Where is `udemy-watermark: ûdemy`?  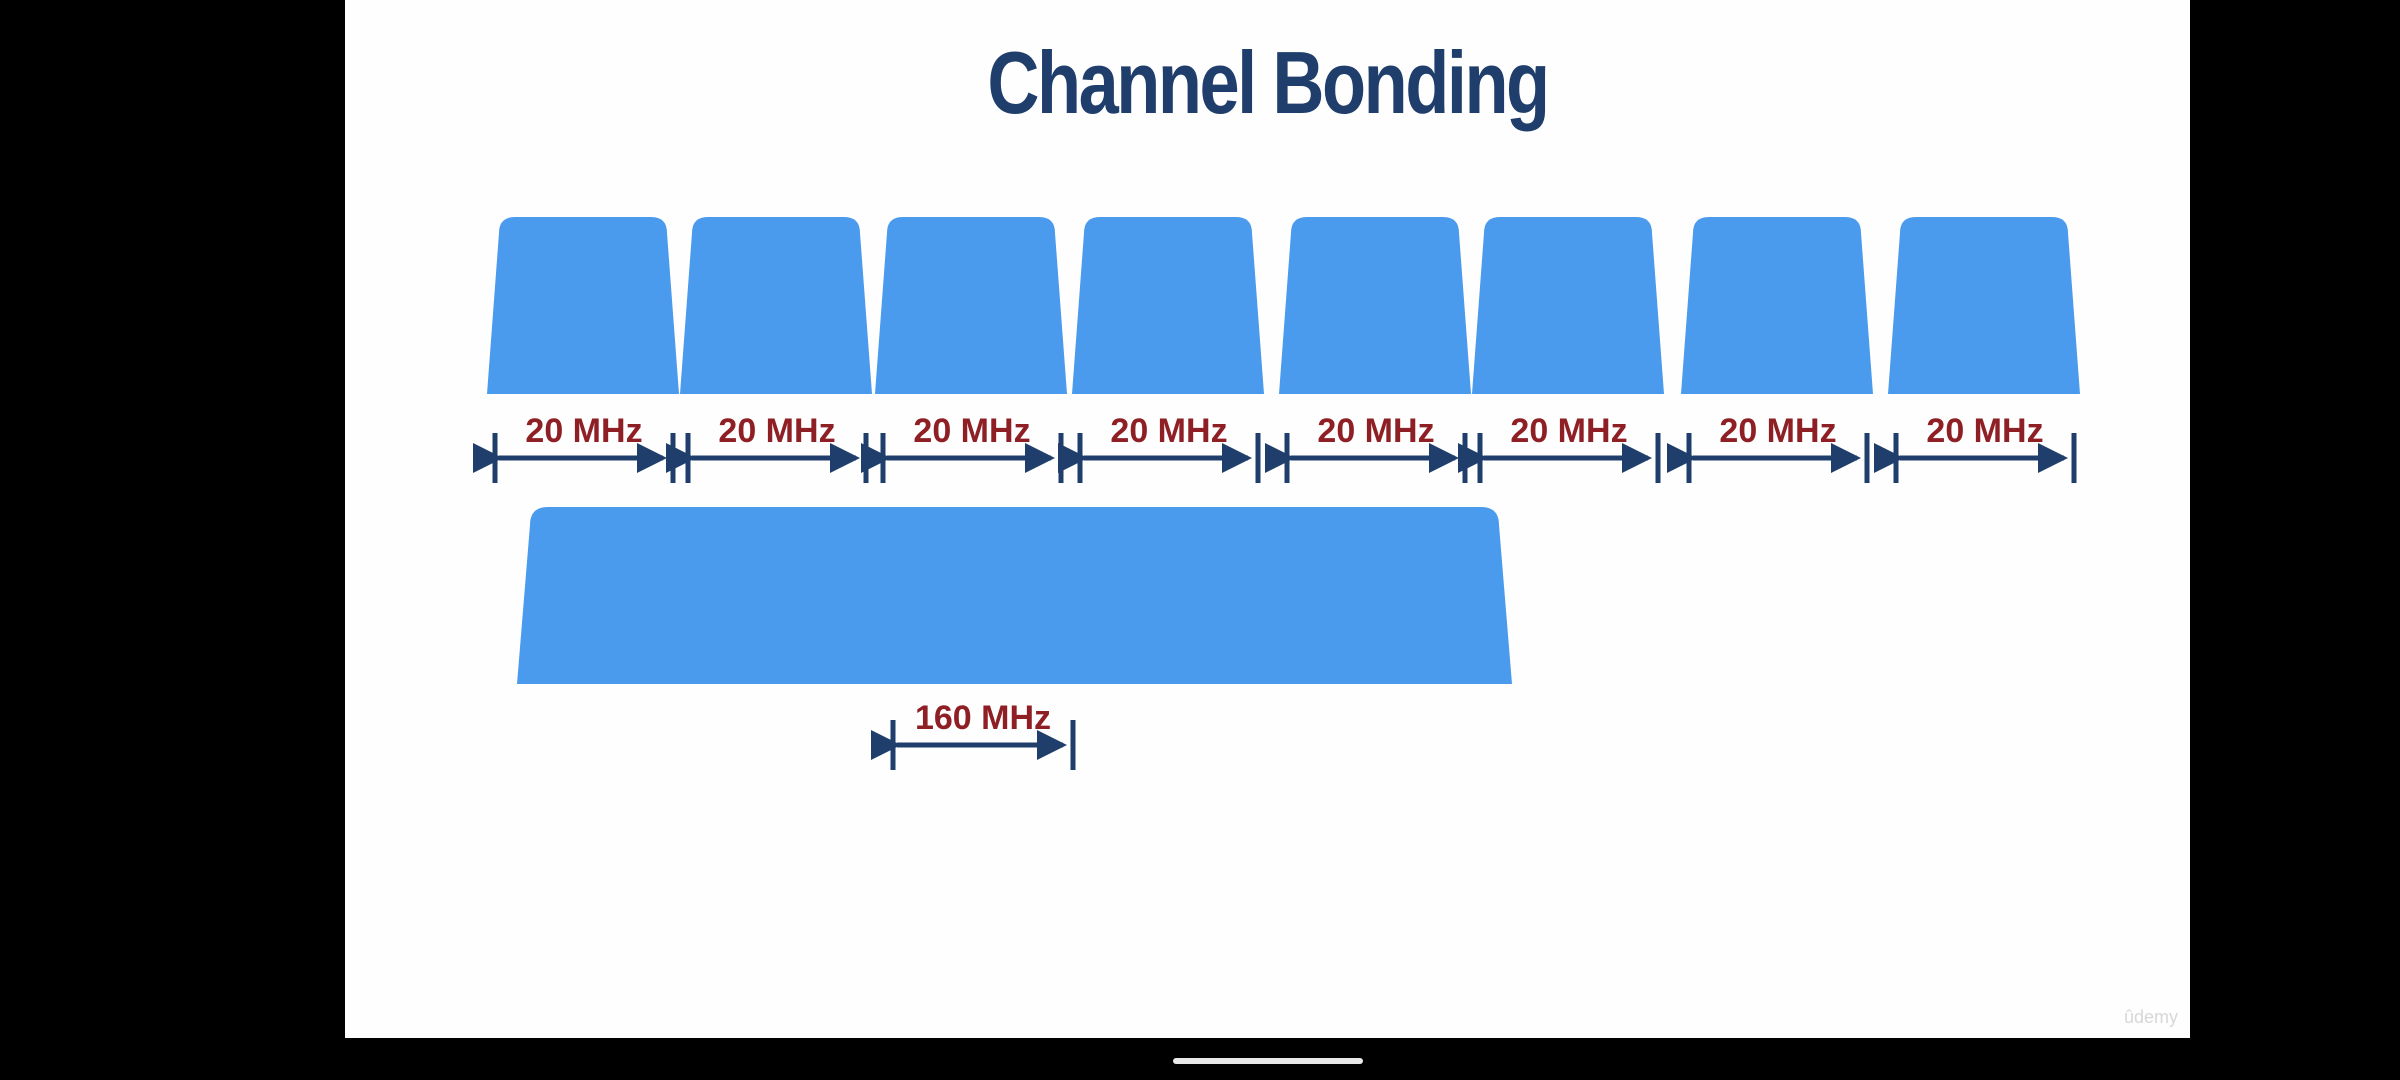 udemy-watermark: ûdemy is located at coordinates (2150, 1017).